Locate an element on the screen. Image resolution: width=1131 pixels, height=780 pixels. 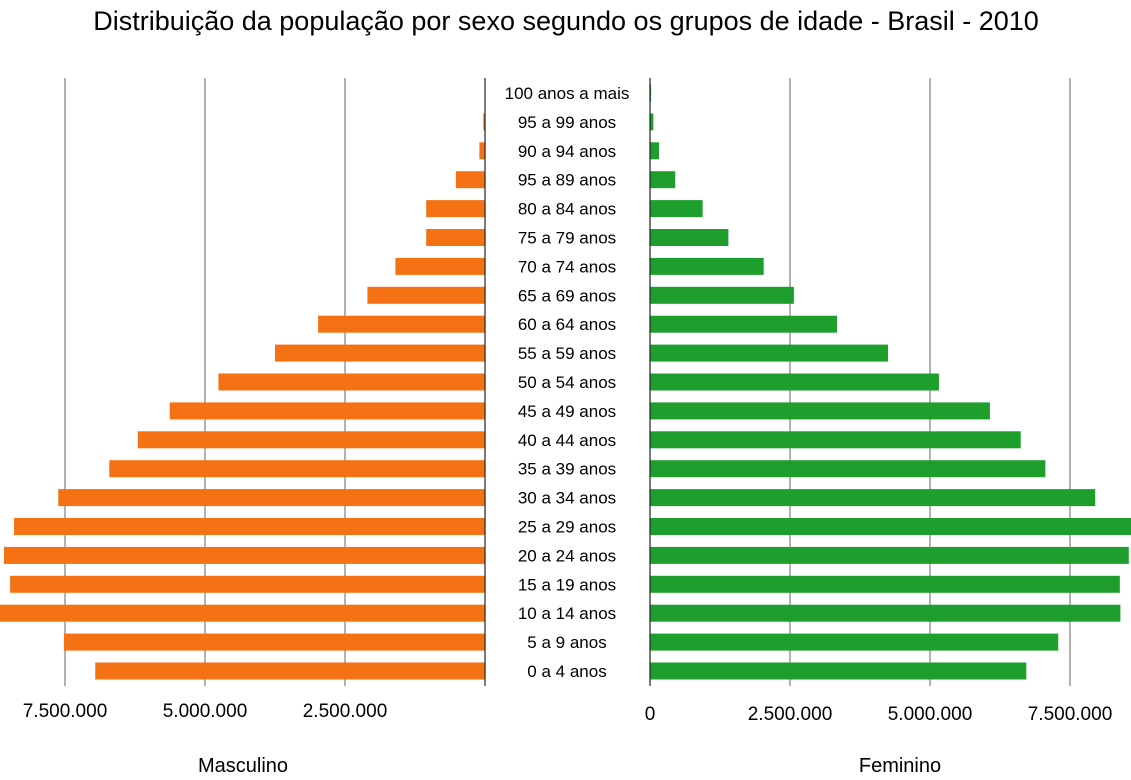
axes is located at coordinates (567, 382).